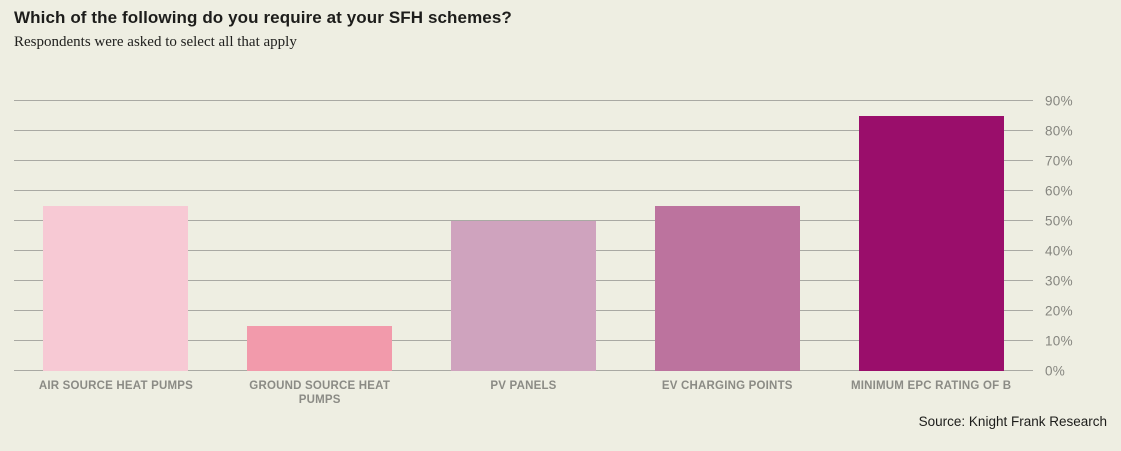  I want to click on bar-slot-ground-source-heat-pumps, so click(320, 236).